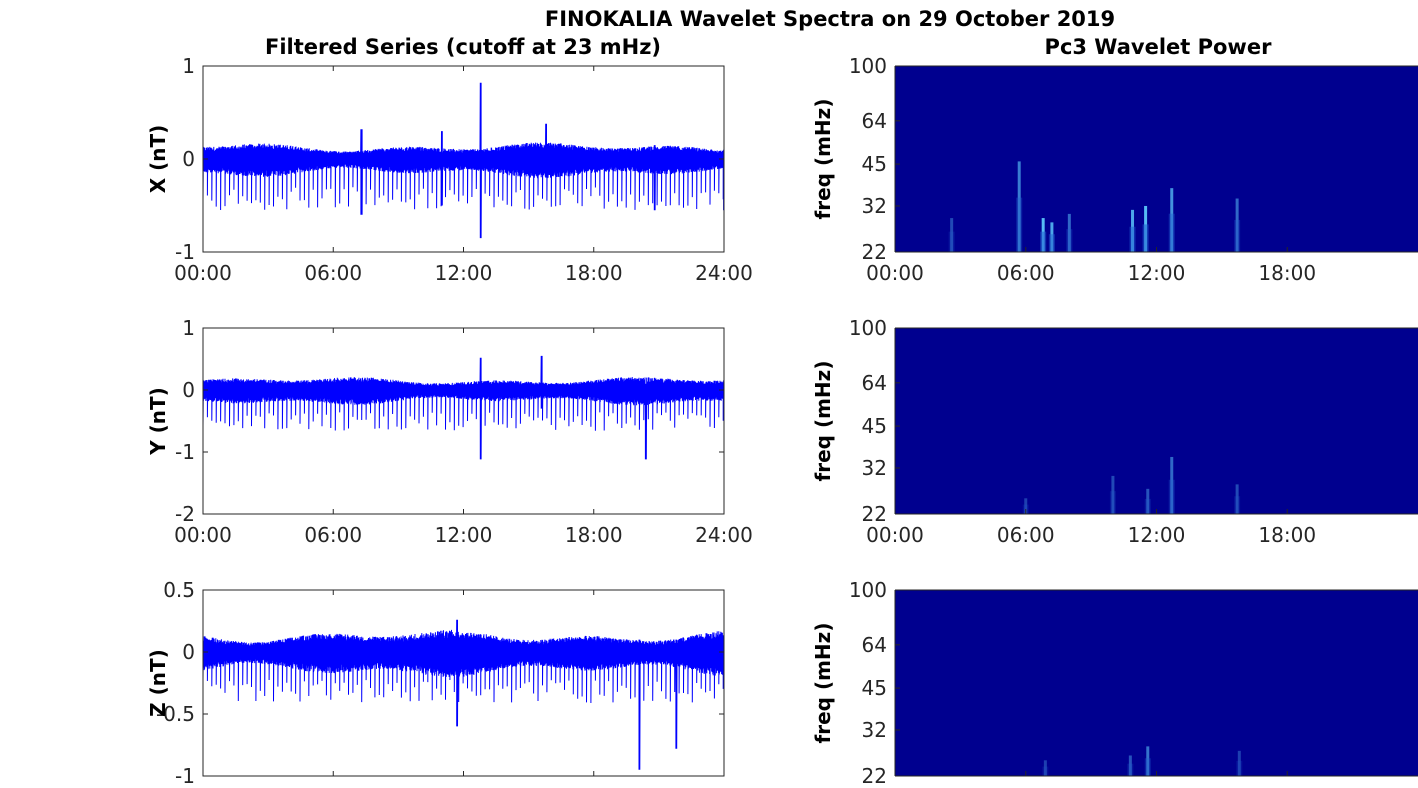 The image size is (1418, 788). What do you see at coordinates (463, 694) in the screenshot?
I see `series-line-z` at bounding box center [463, 694].